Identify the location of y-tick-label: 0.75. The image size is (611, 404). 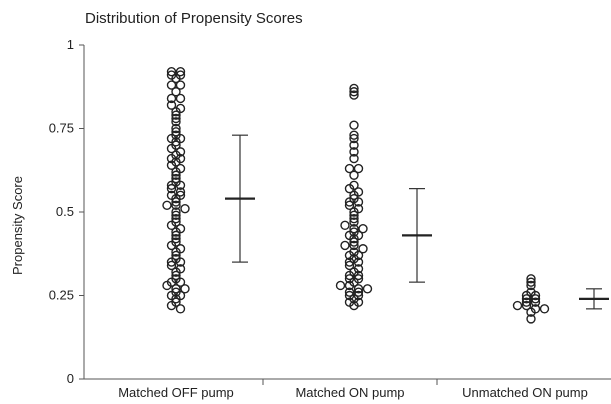
(61, 128).